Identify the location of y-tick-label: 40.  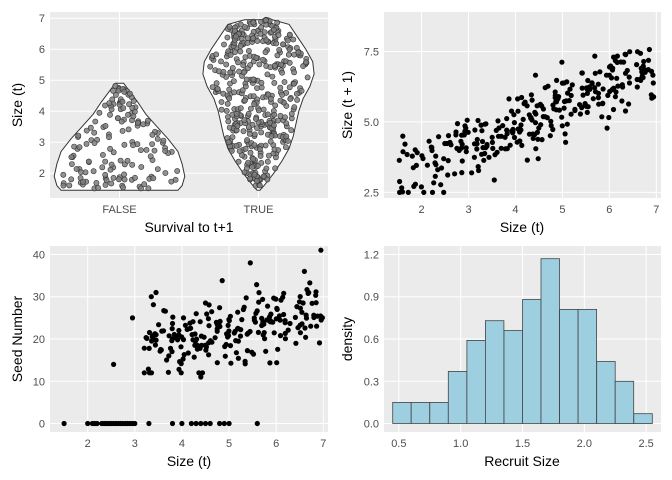
(39, 255).